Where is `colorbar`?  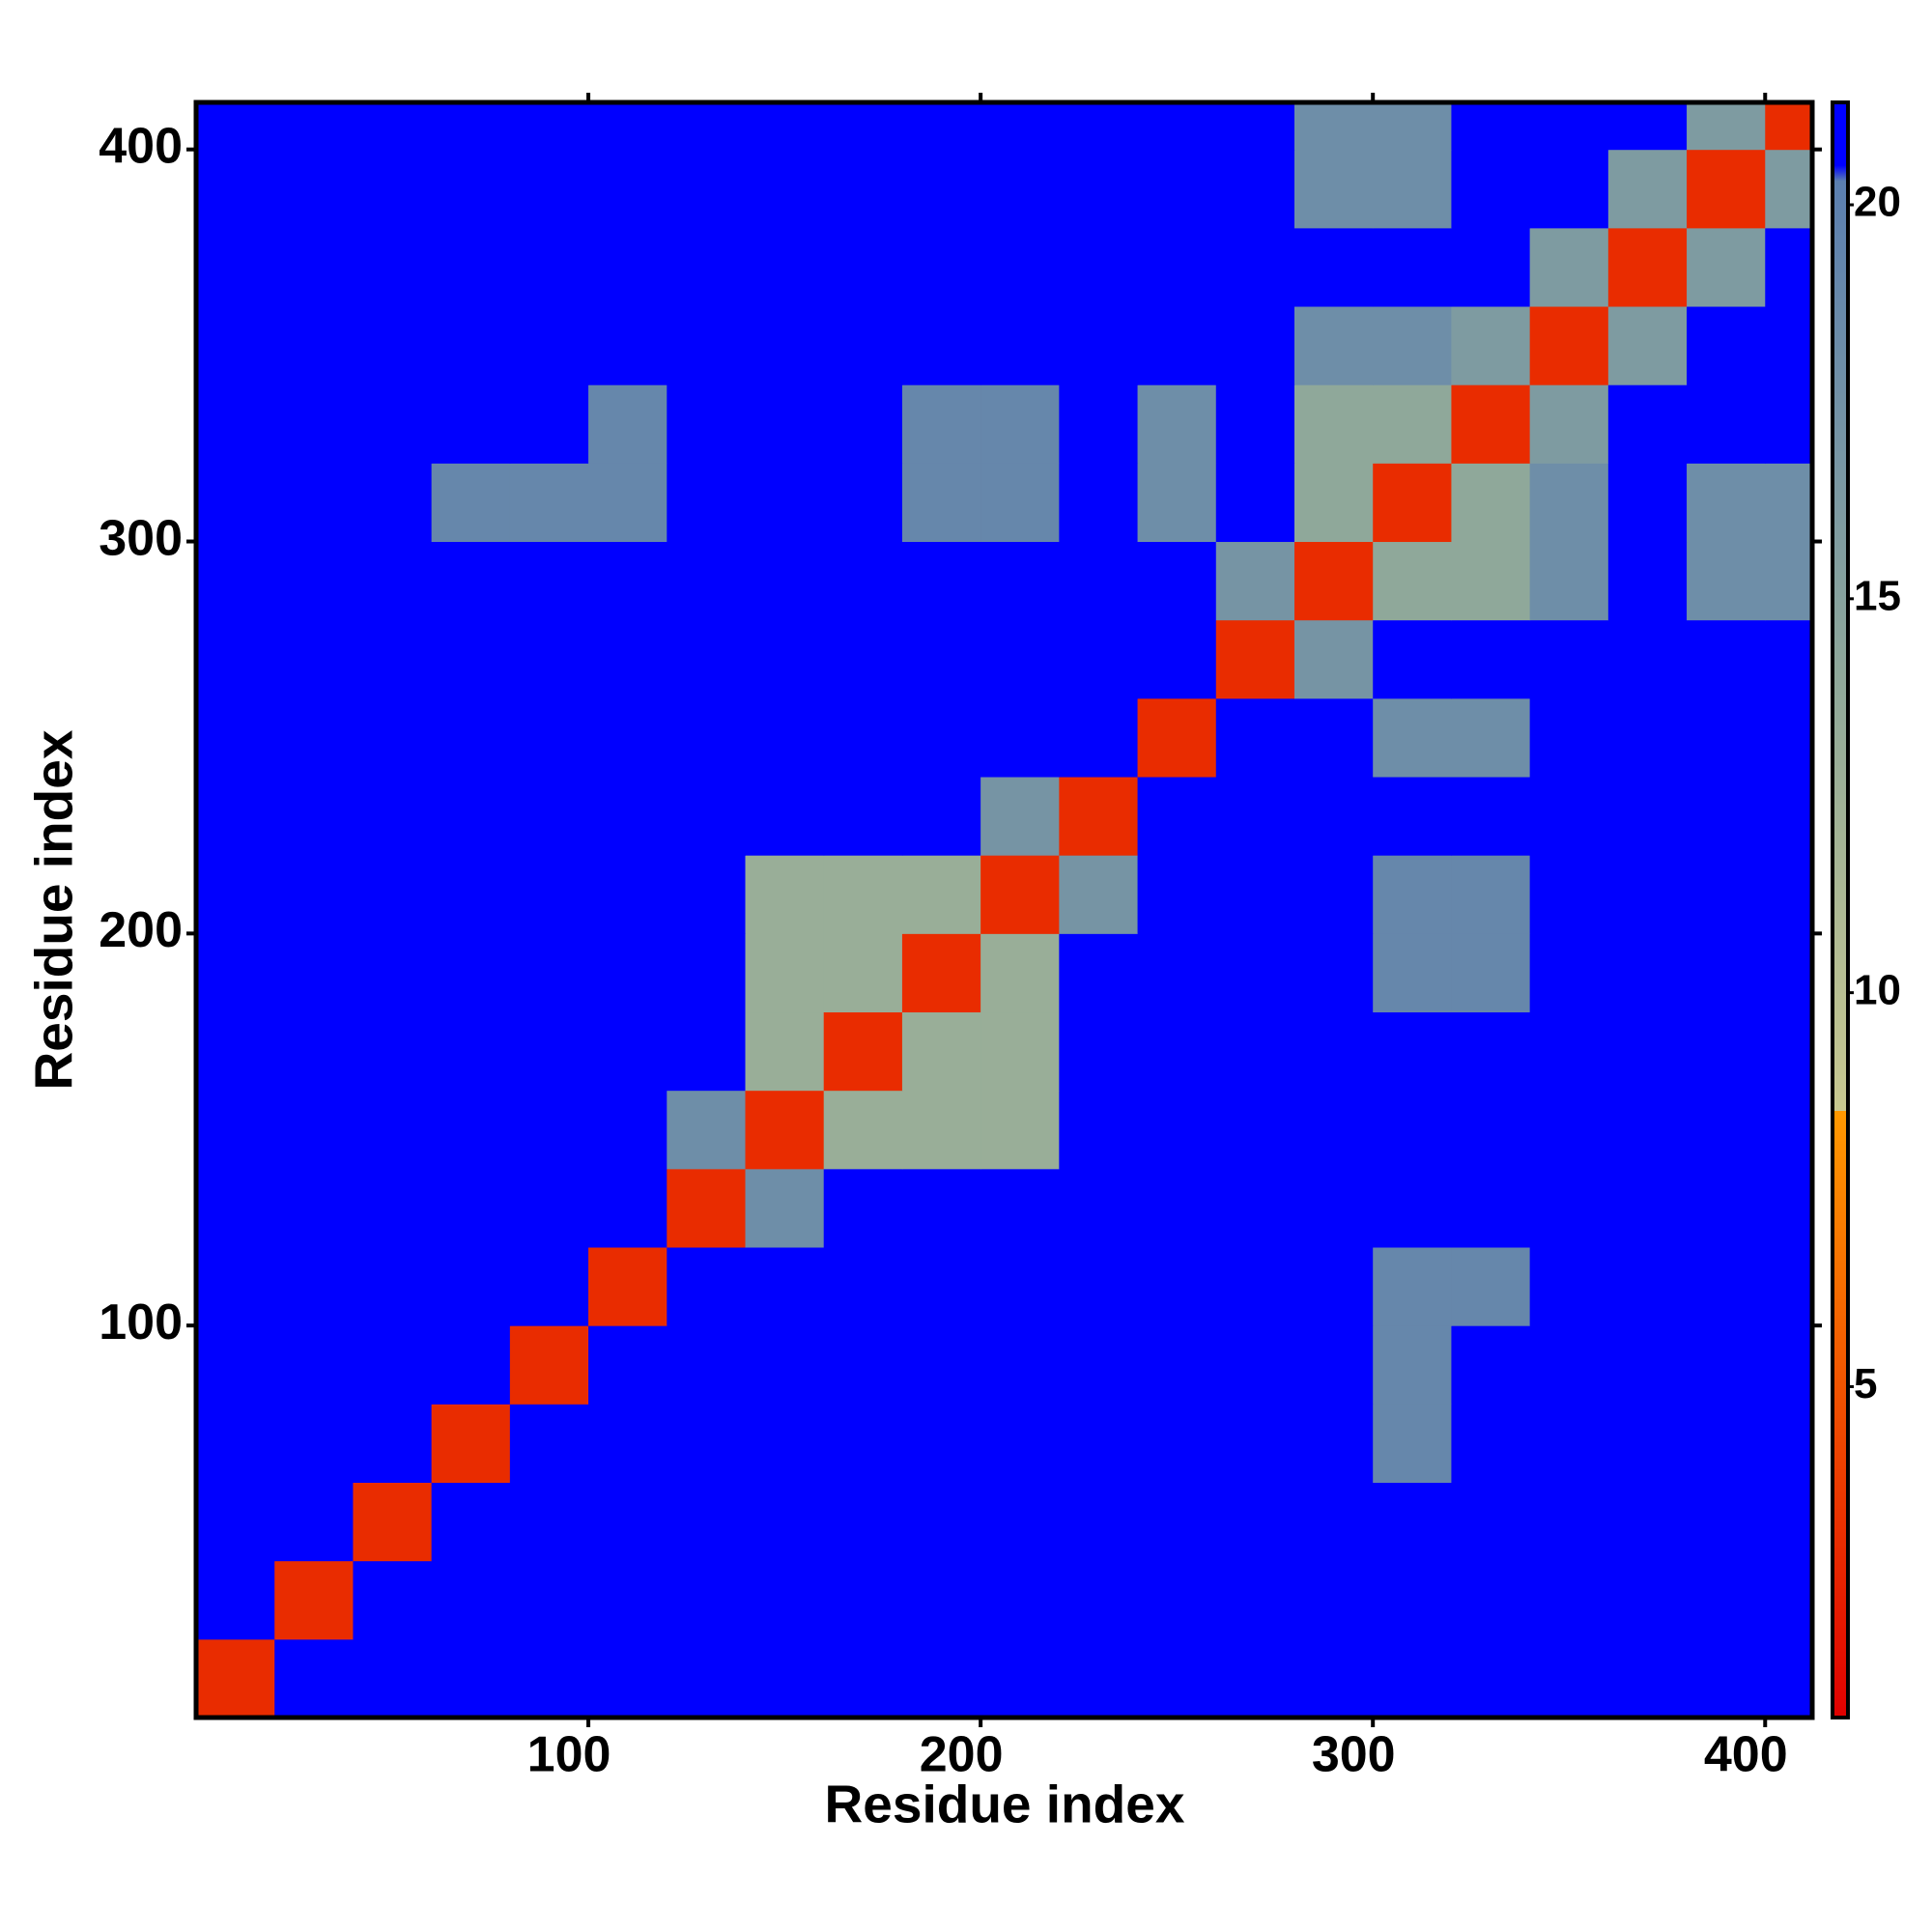
colorbar is located at coordinates (1840, 909).